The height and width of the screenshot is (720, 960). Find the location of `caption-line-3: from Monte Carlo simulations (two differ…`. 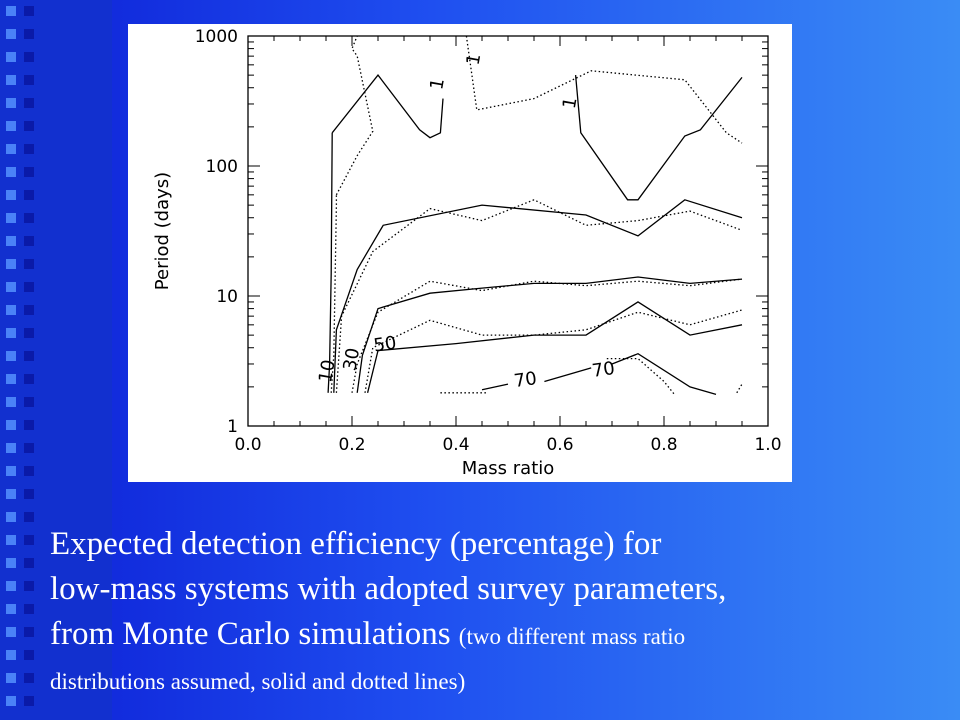

caption-line-3: from Monte Carlo simulations (two differ… is located at coordinates (500, 635).